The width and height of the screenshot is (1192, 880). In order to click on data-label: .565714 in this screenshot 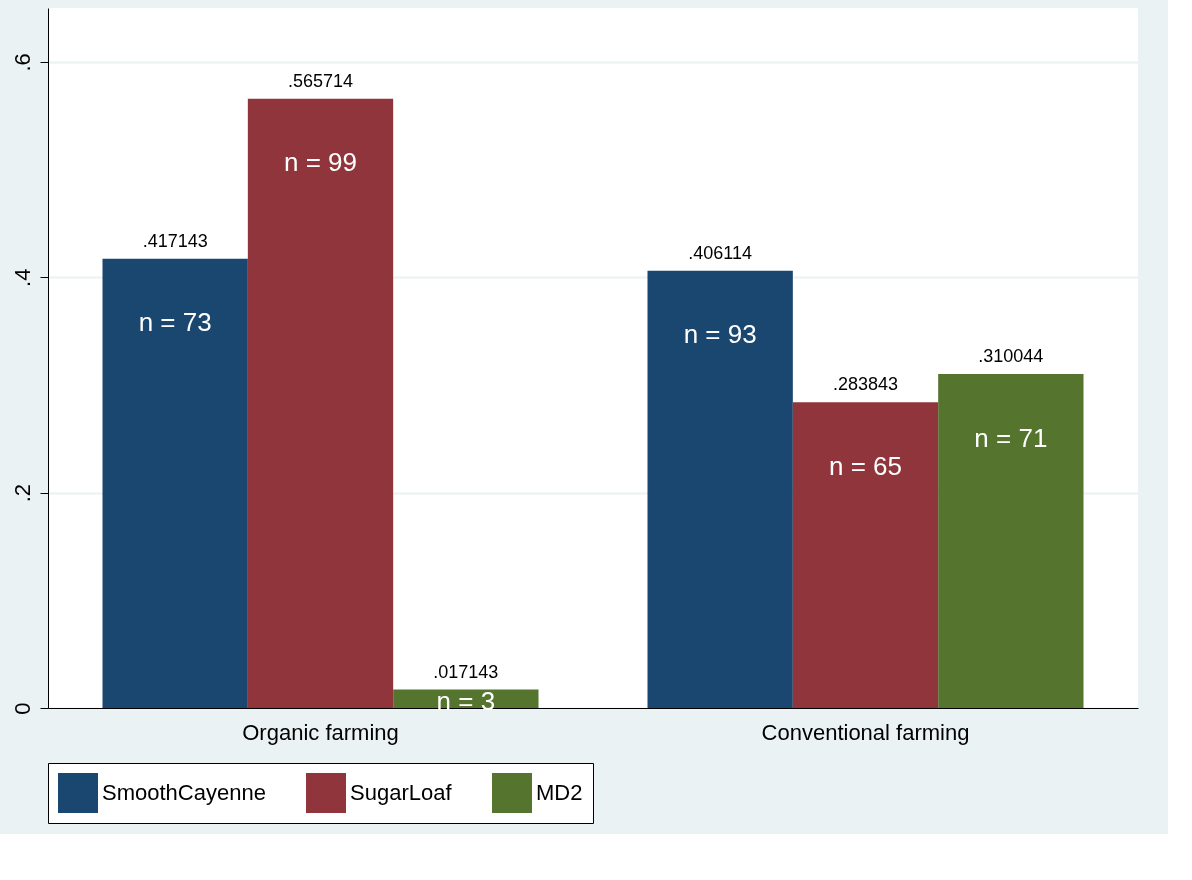, I will do `click(320, 80)`.